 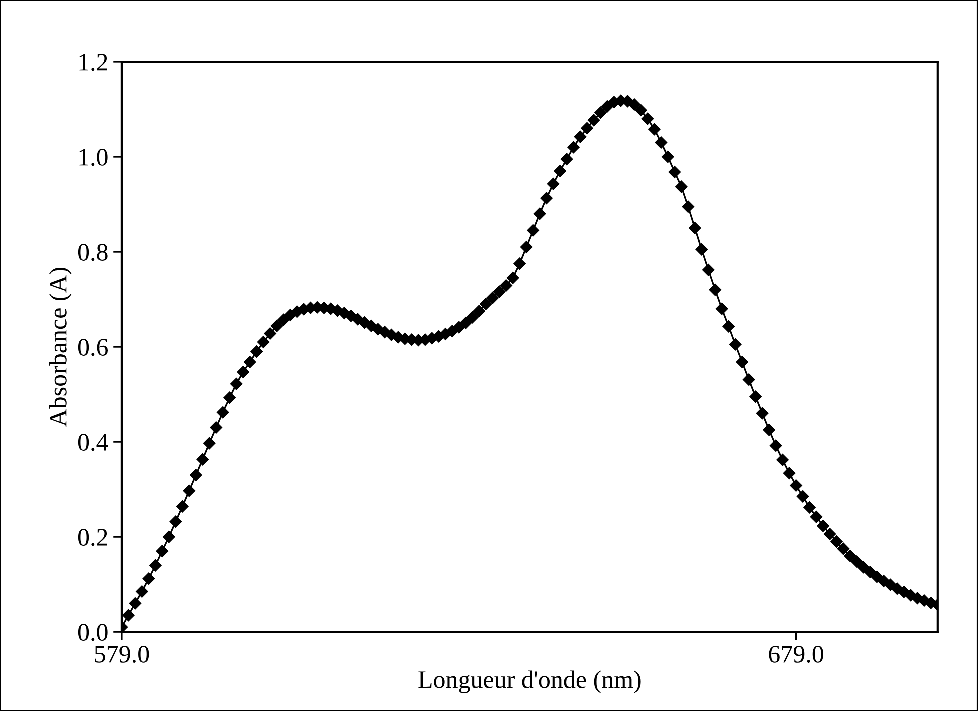 I want to click on y-tick-label: 1.2, so click(x=94, y=63).